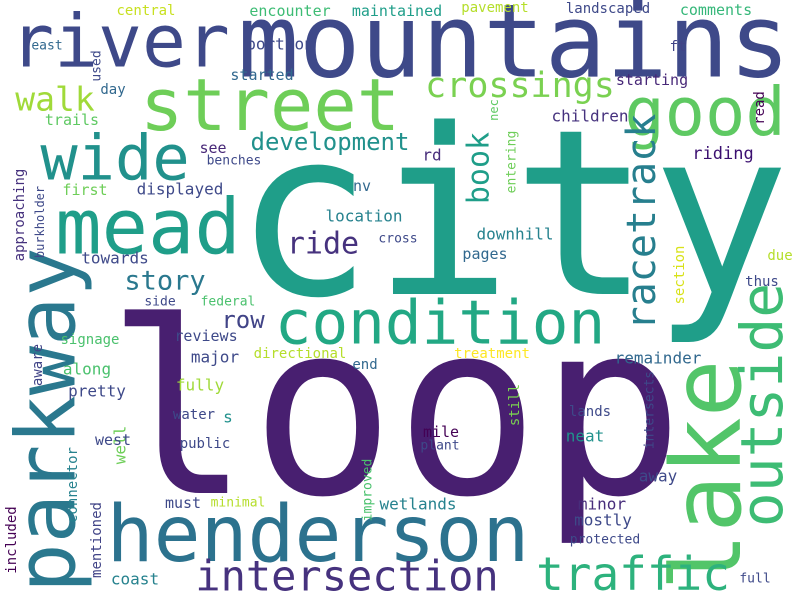  I want to click on word: pavement, so click(494, 8).